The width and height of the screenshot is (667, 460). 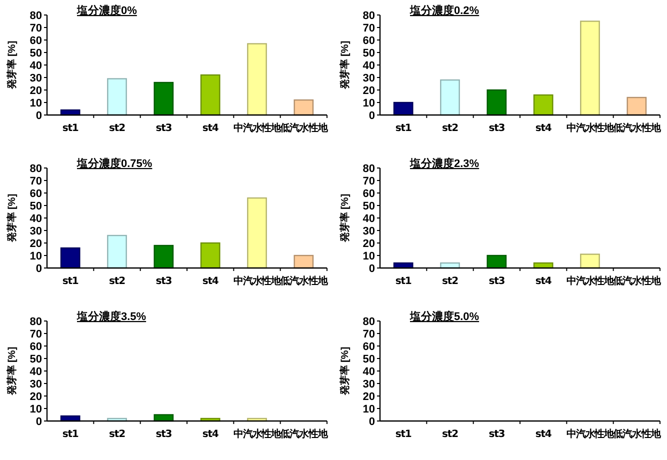 What do you see at coordinates (107, 10) in the screenshot?
I see `chart-title: 塩分濃度0%` at bounding box center [107, 10].